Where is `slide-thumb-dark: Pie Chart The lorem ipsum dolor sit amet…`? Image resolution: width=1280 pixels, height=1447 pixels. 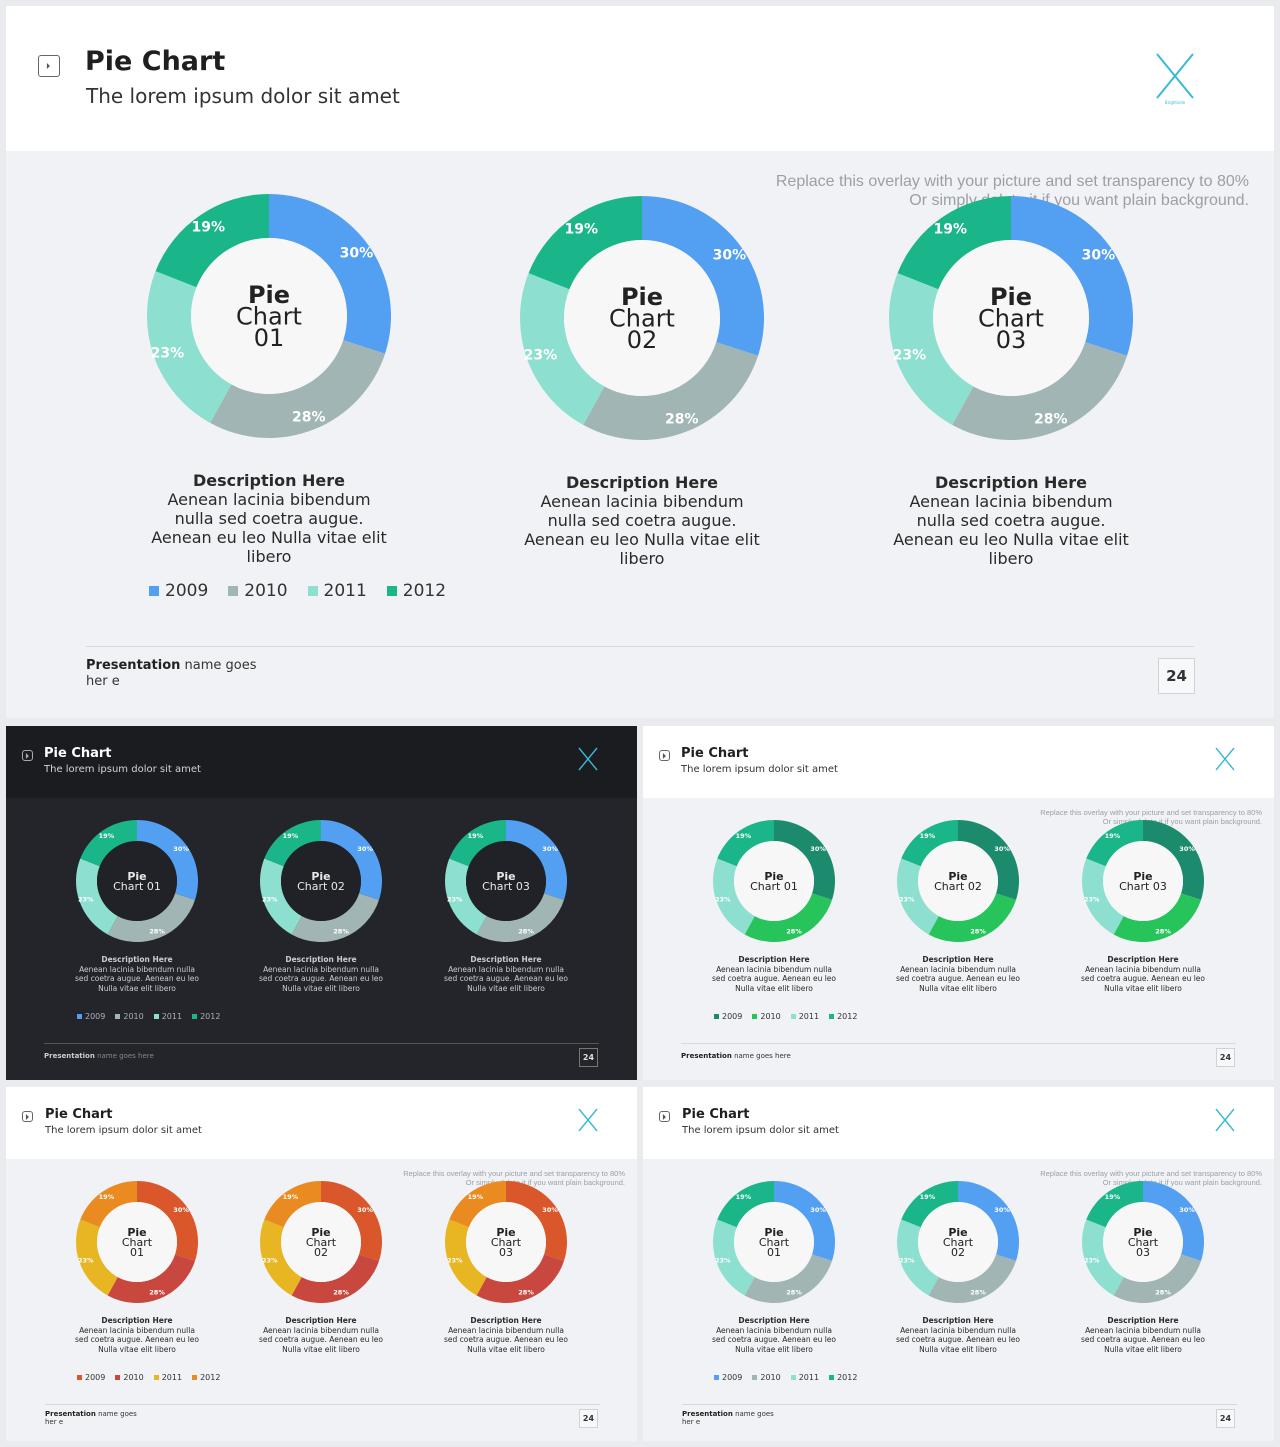
slide-thumb-dark: Pie Chart The lorem ipsum dolor sit amet… is located at coordinates (321, 903).